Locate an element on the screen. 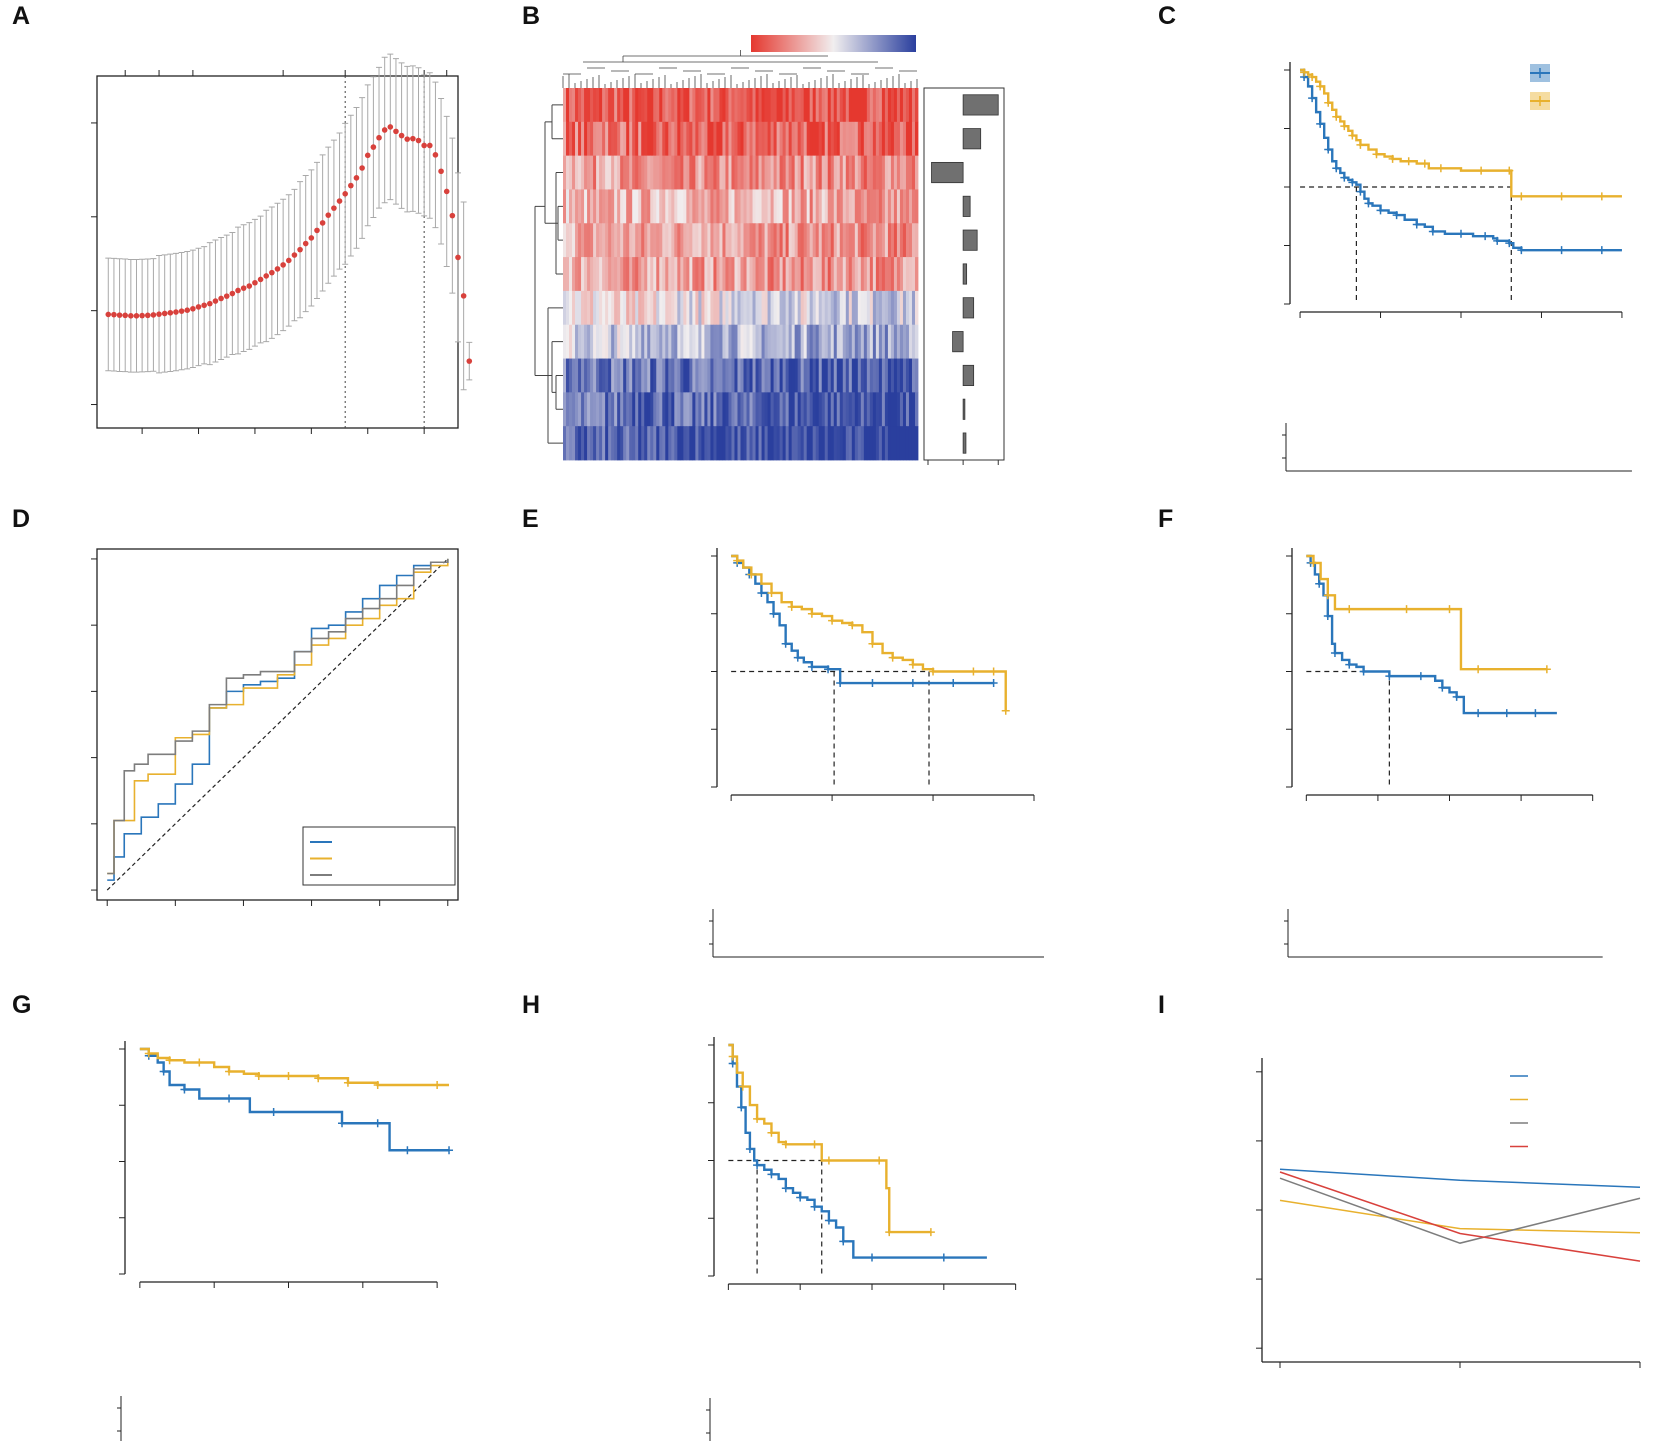 This screenshot has height=1441, width=1654. coefficient-bar is located at coordinates (965, 274).